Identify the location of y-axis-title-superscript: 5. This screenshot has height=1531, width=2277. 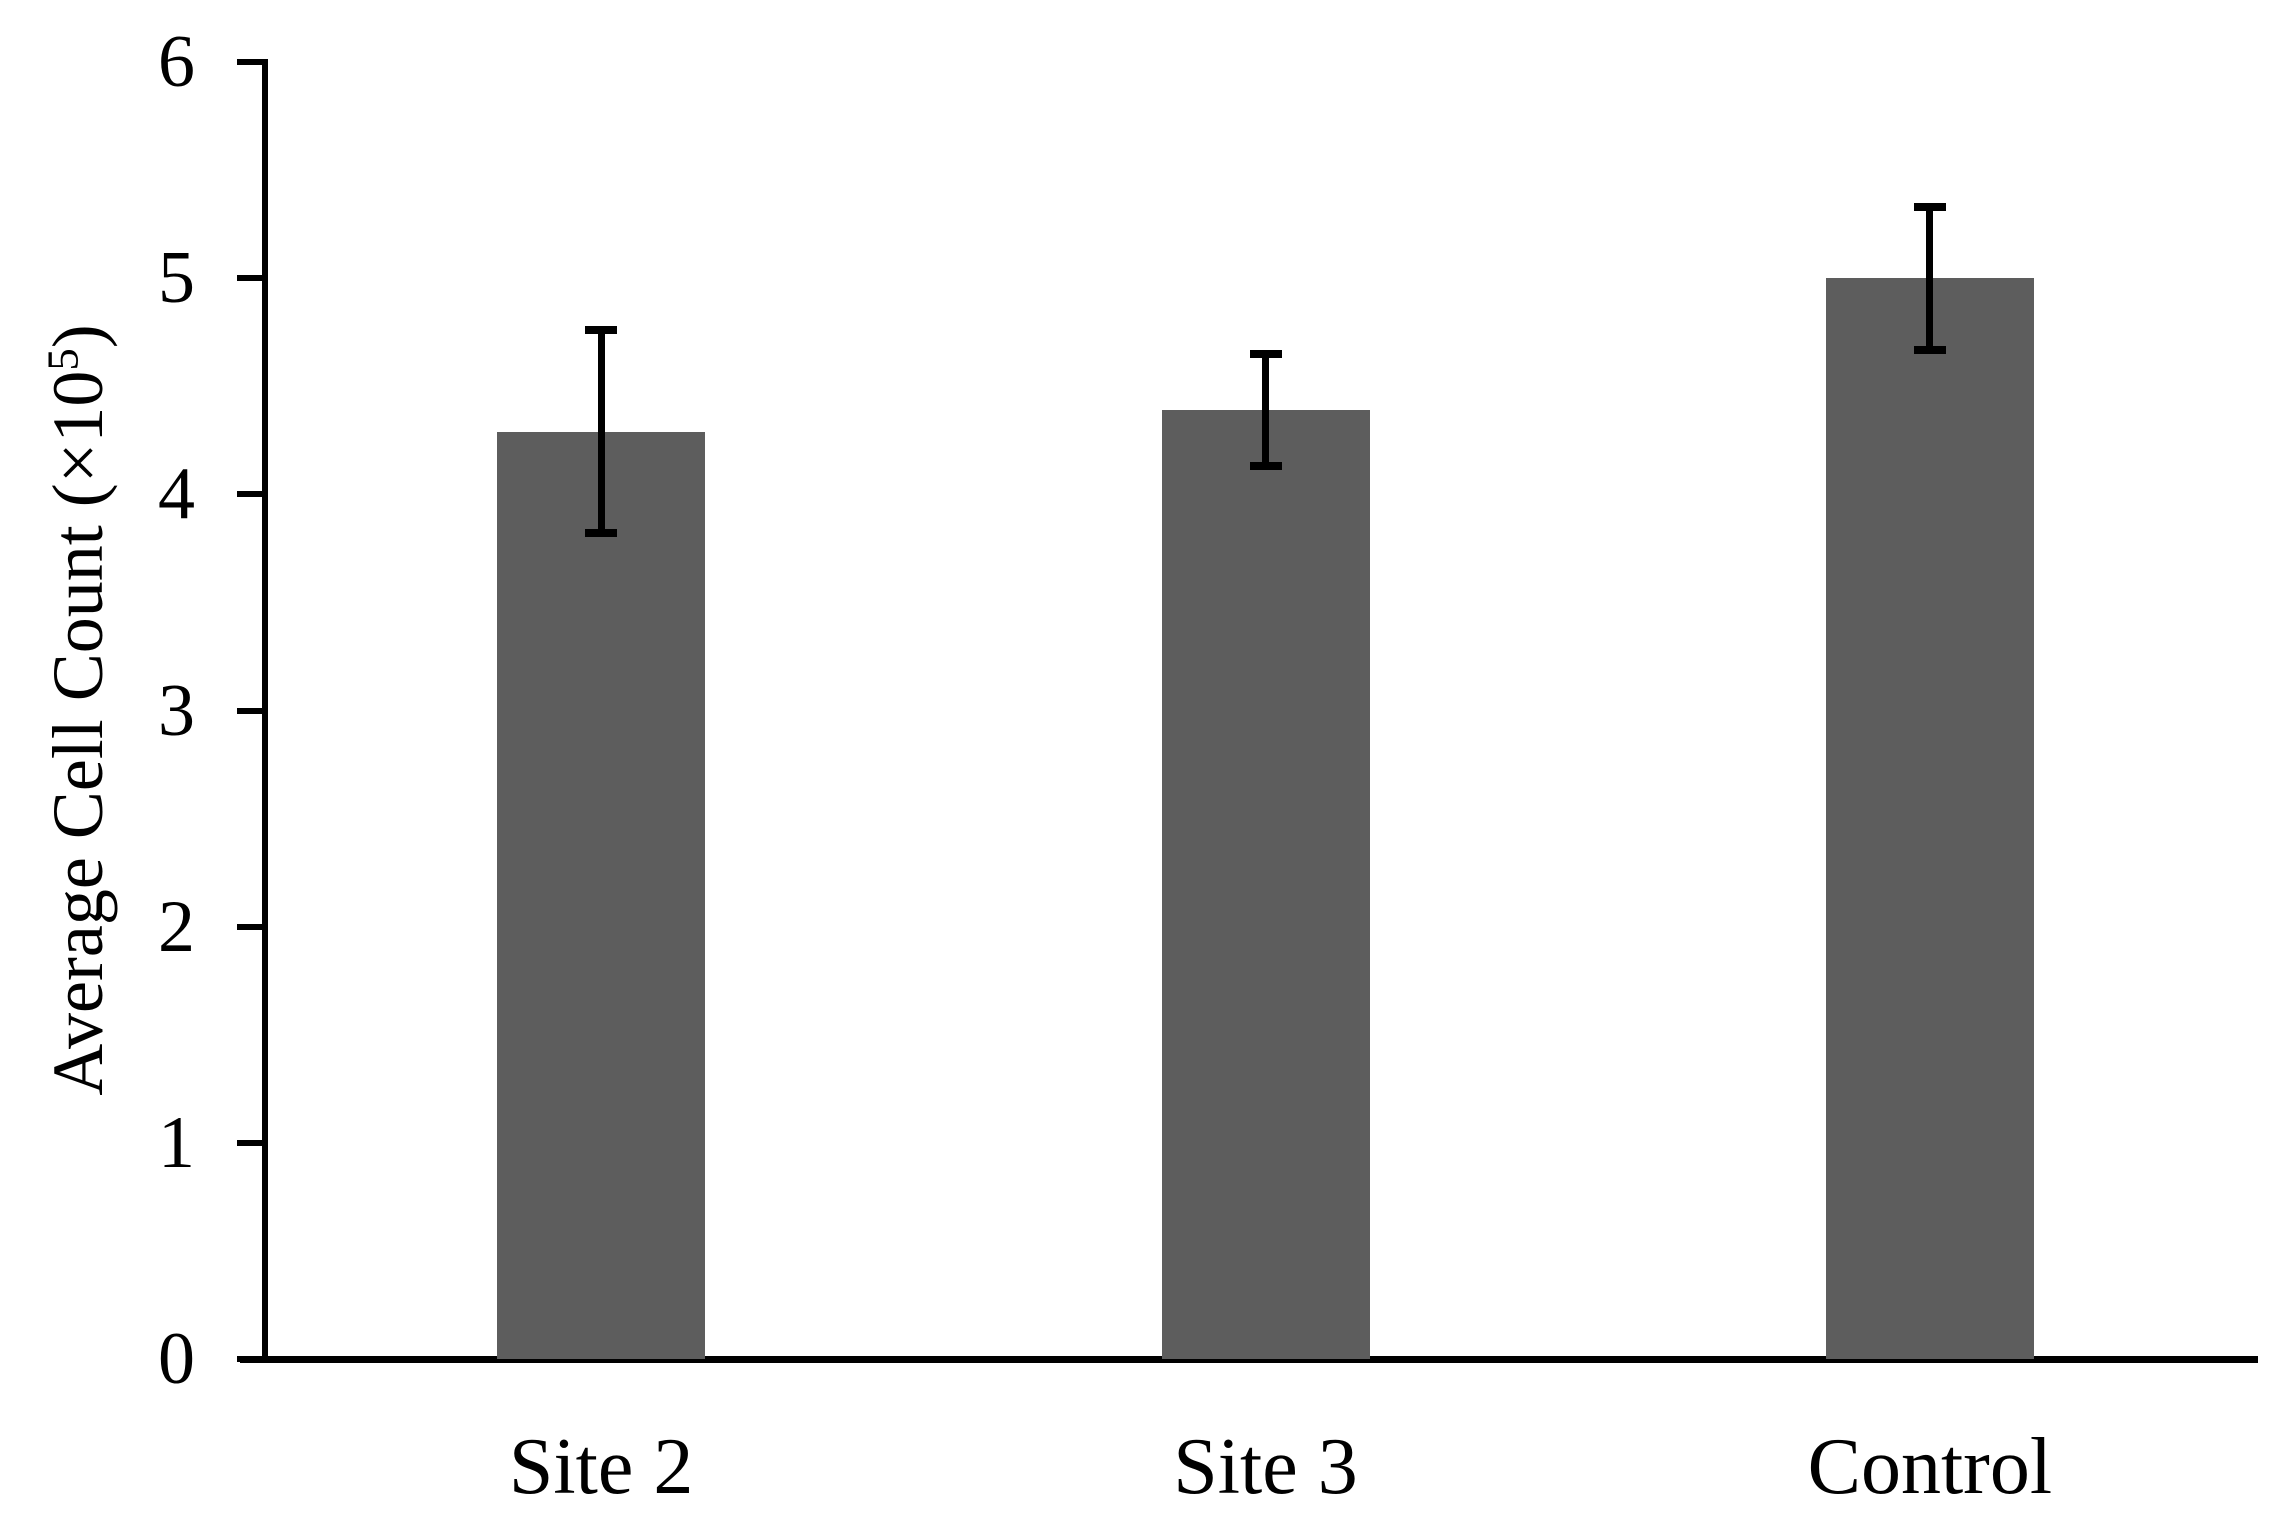
(62, 359).